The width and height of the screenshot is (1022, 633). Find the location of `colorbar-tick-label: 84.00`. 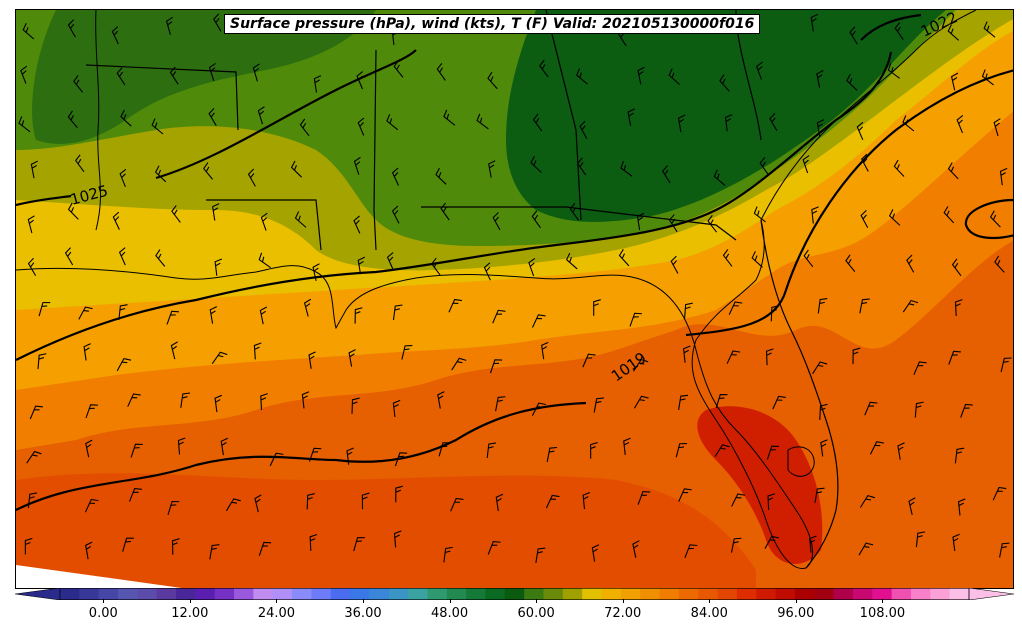

colorbar-tick-label: 84.00 is located at coordinates (709, 613).